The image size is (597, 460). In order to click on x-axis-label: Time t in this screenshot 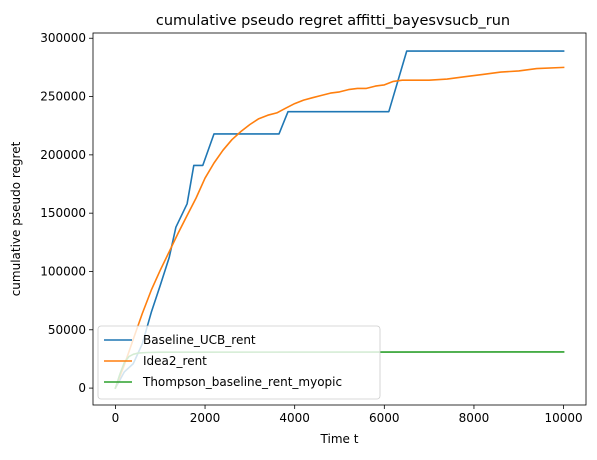, I will do `click(339, 439)`.